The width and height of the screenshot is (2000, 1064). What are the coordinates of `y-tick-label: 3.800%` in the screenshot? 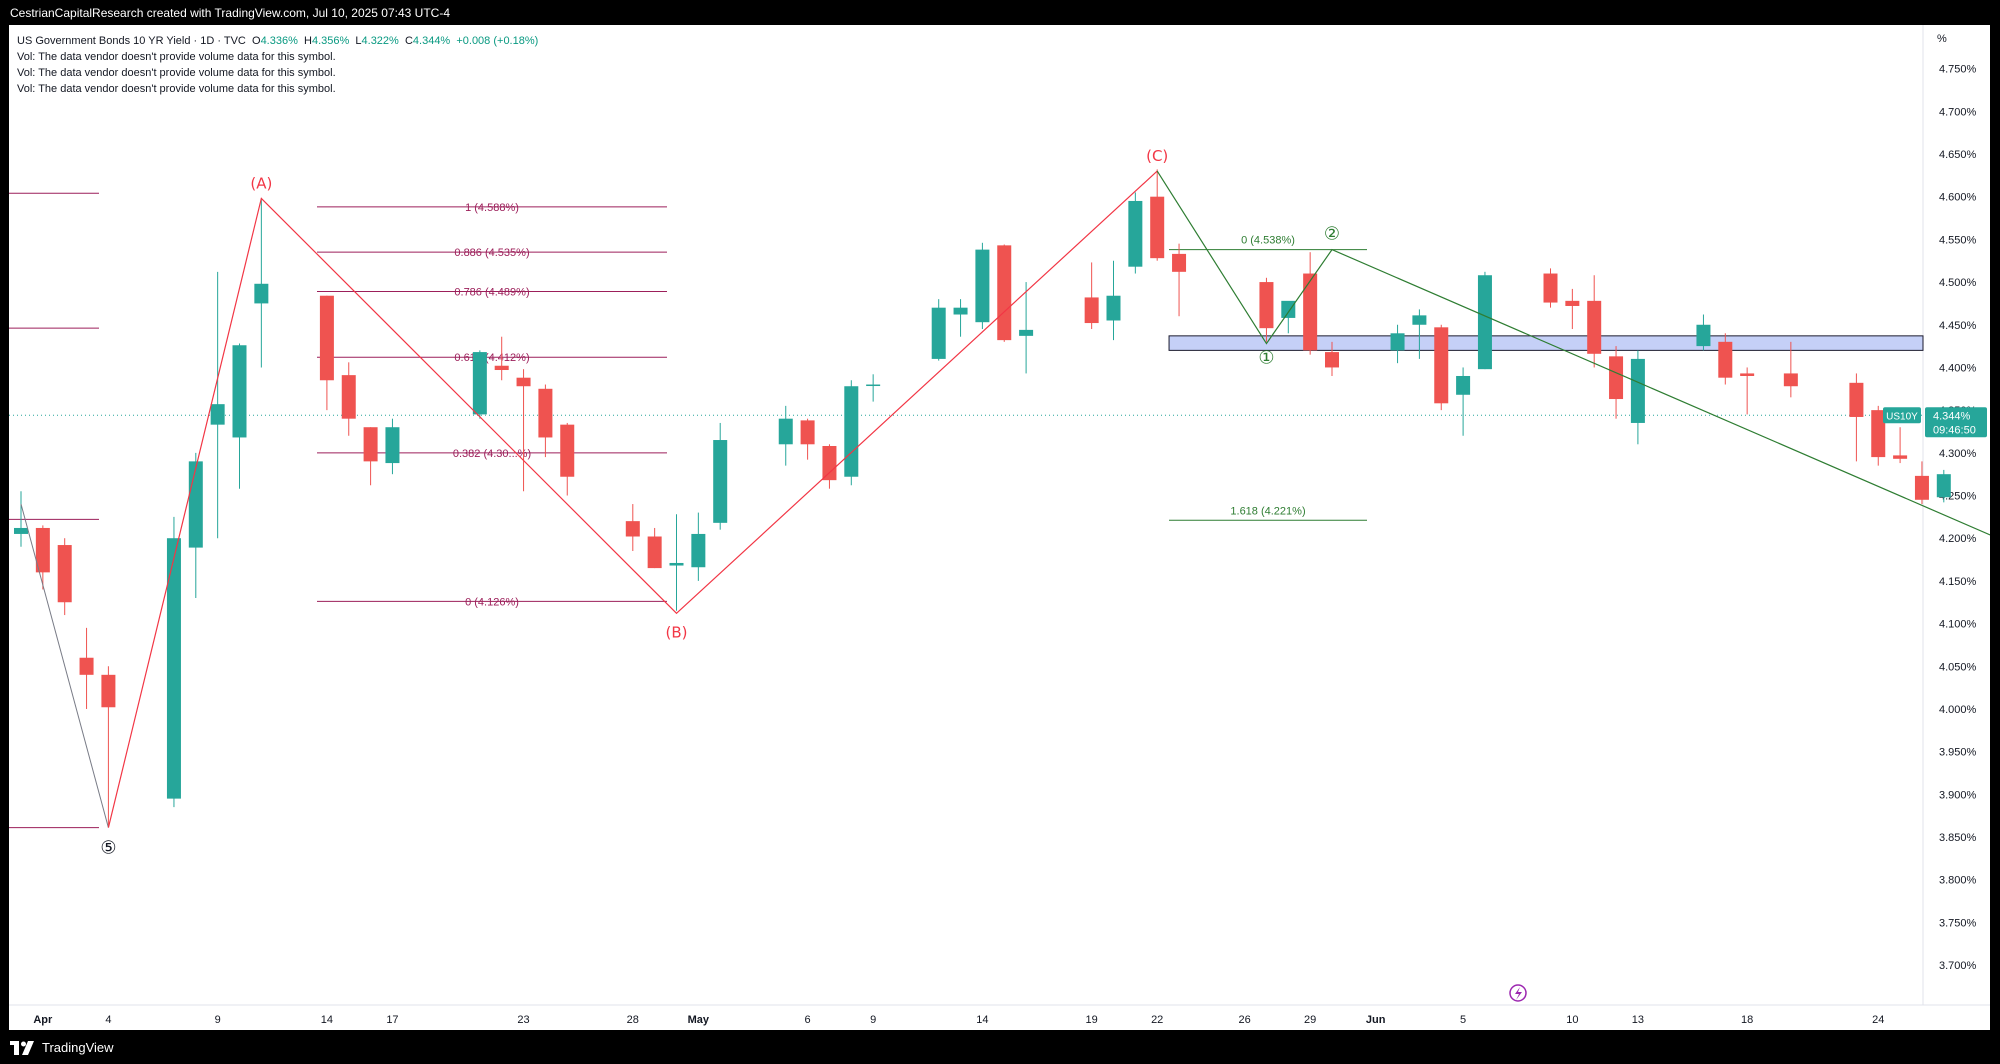 It's located at (1958, 881).